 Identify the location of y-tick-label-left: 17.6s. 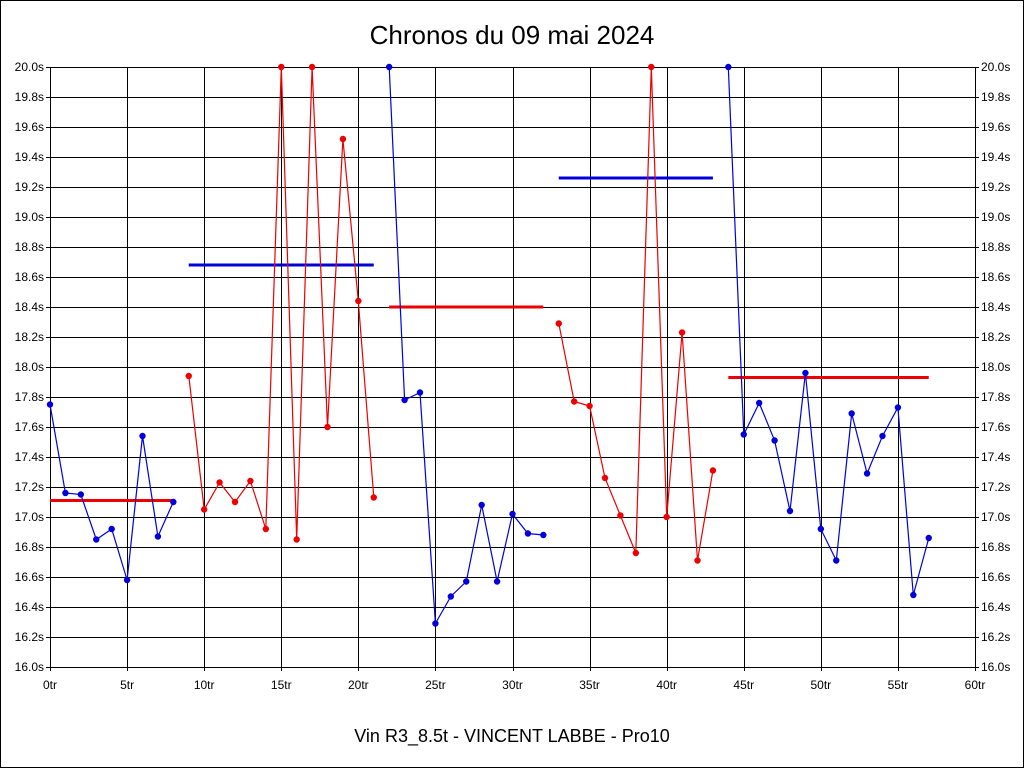
(29, 427).